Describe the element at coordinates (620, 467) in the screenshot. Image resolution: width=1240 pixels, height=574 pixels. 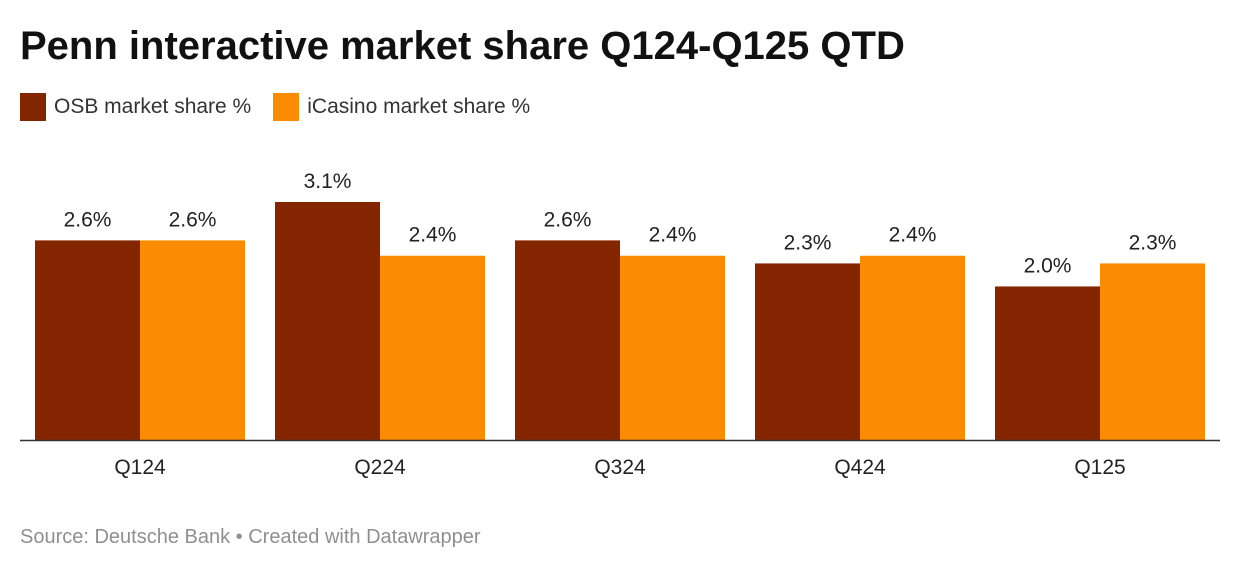
I see `x-tick-label: Q324` at that location.